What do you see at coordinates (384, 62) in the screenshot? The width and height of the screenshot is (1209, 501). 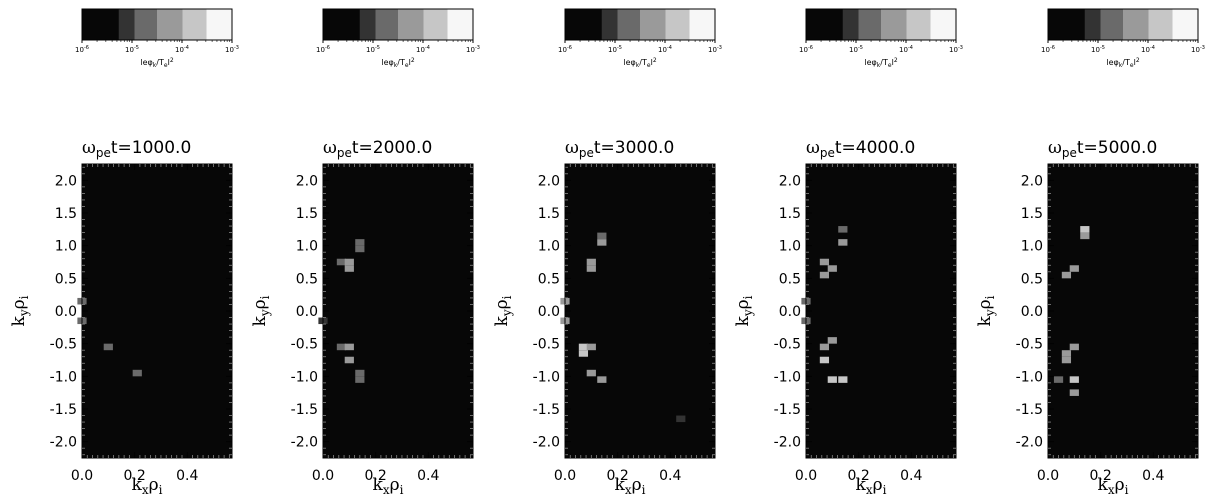 I see `colorbar-label-open: le` at bounding box center [384, 62].